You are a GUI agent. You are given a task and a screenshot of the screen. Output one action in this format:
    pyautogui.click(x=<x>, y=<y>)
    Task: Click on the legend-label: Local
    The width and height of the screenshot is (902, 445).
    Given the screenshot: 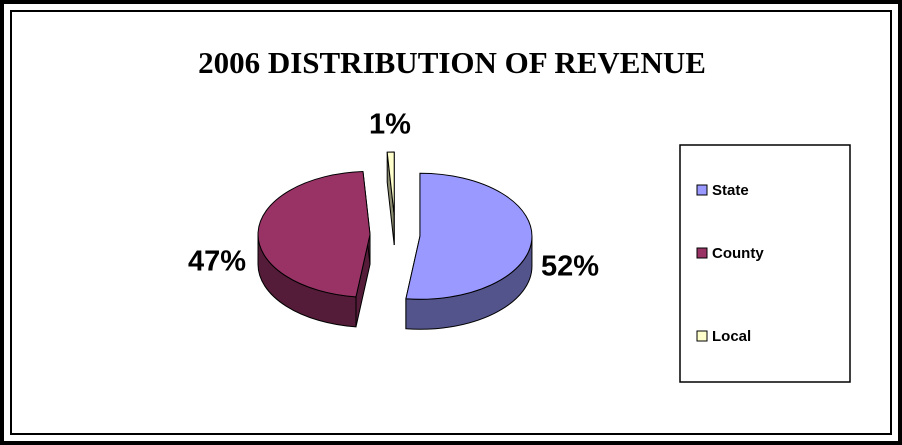 What is the action you would take?
    pyautogui.click(x=731, y=336)
    